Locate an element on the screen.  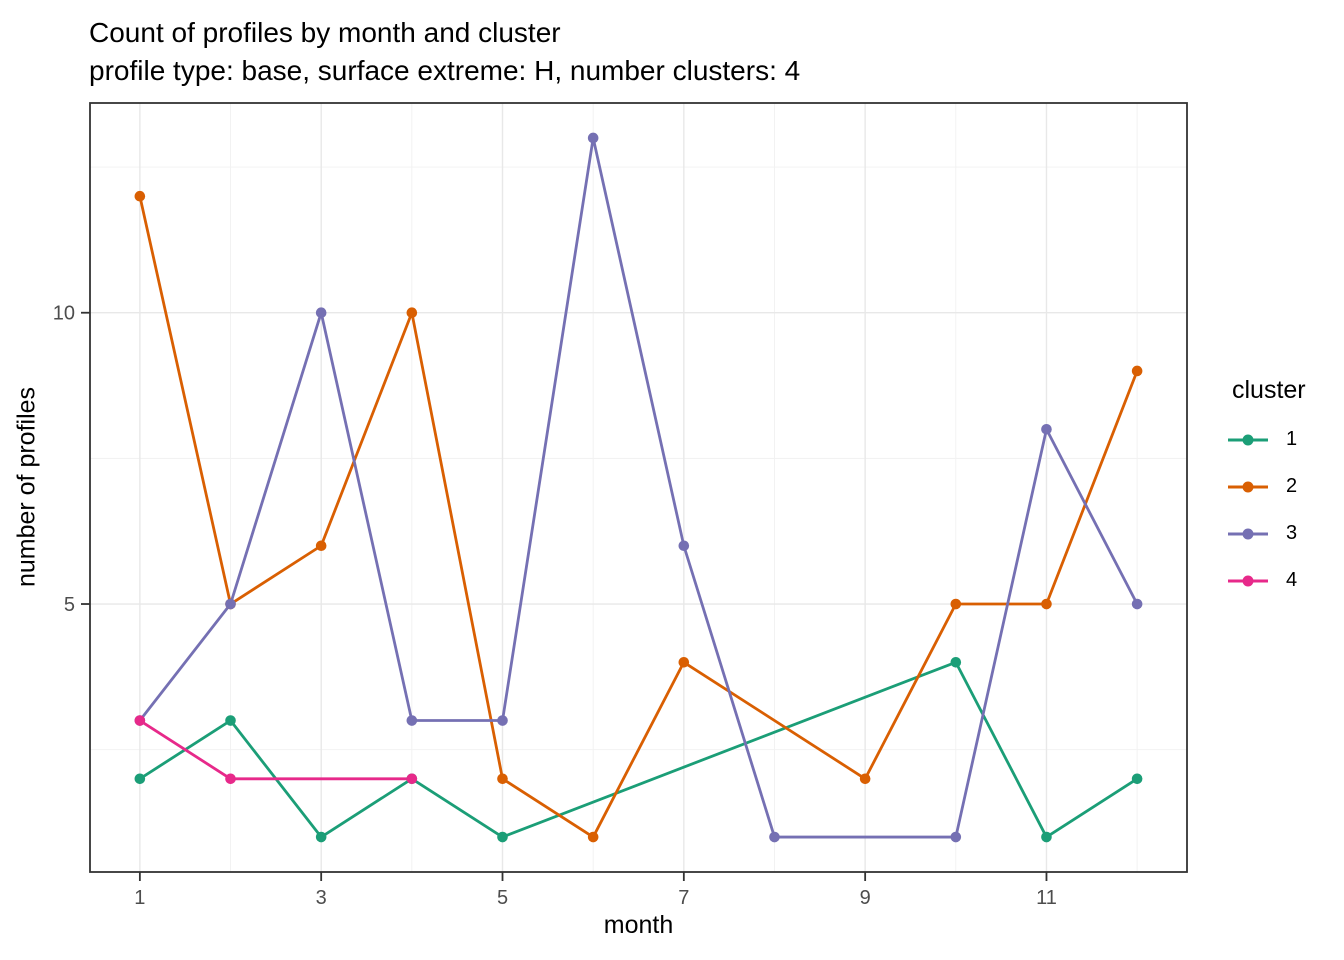
x-axis-tick-label-9: 9 is located at coordinates (865, 898).